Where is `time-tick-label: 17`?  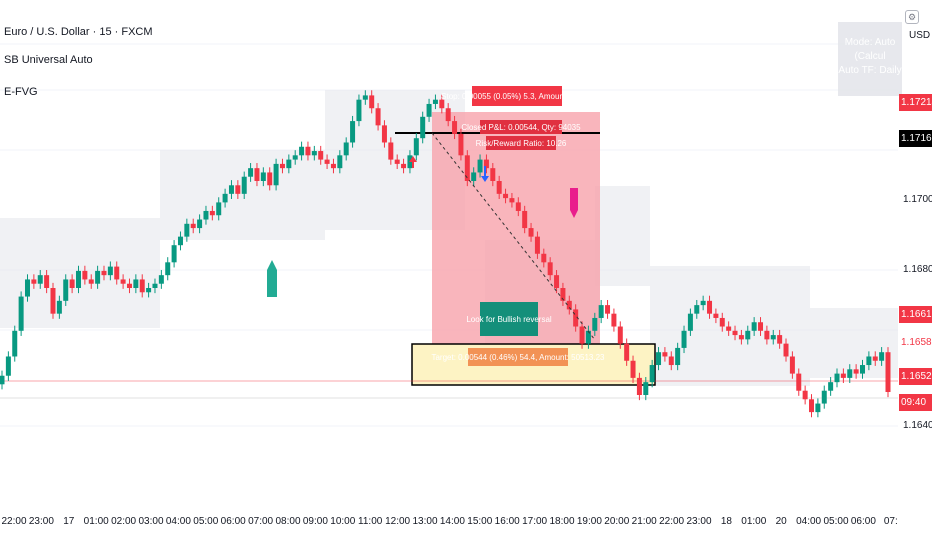
time-tick-label: 17 is located at coordinates (69, 521).